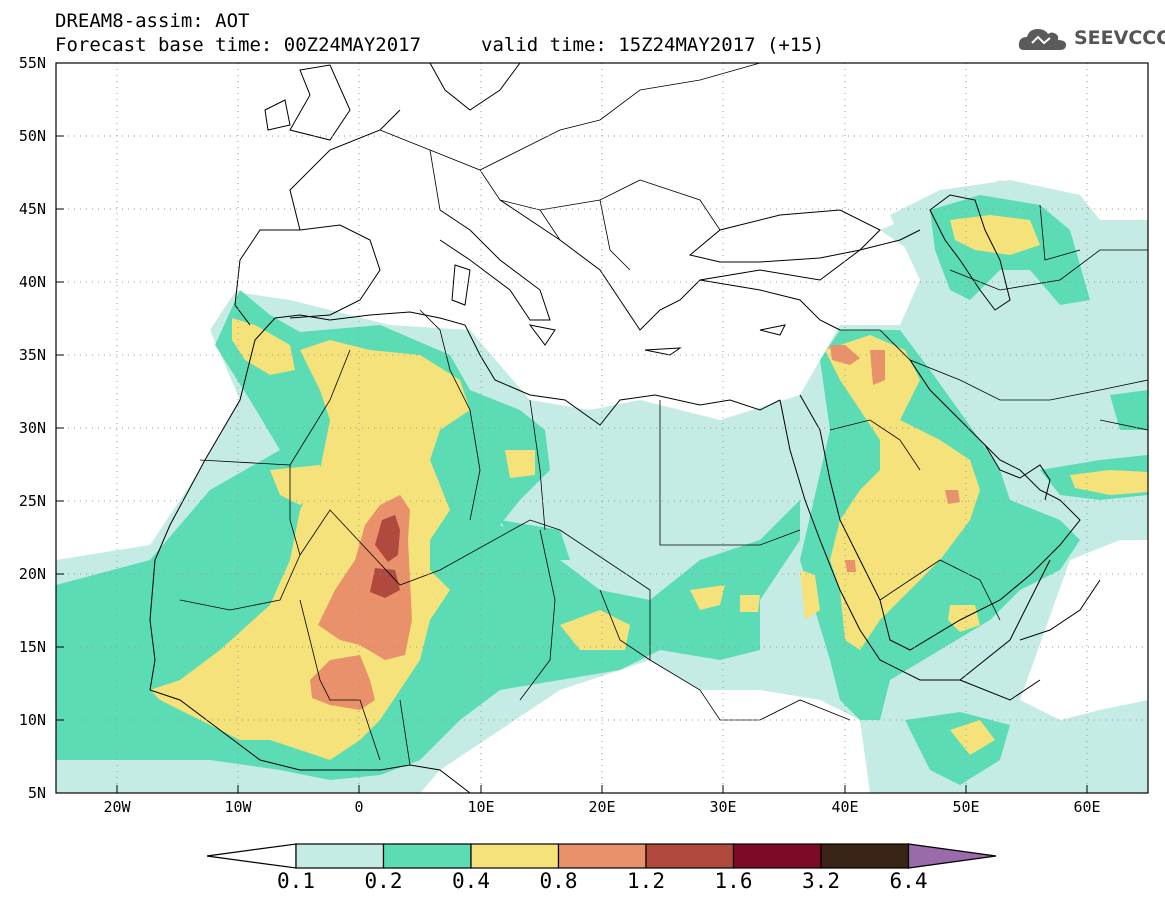  I want to click on colorbar-label: 6.4, so click(908, 881).